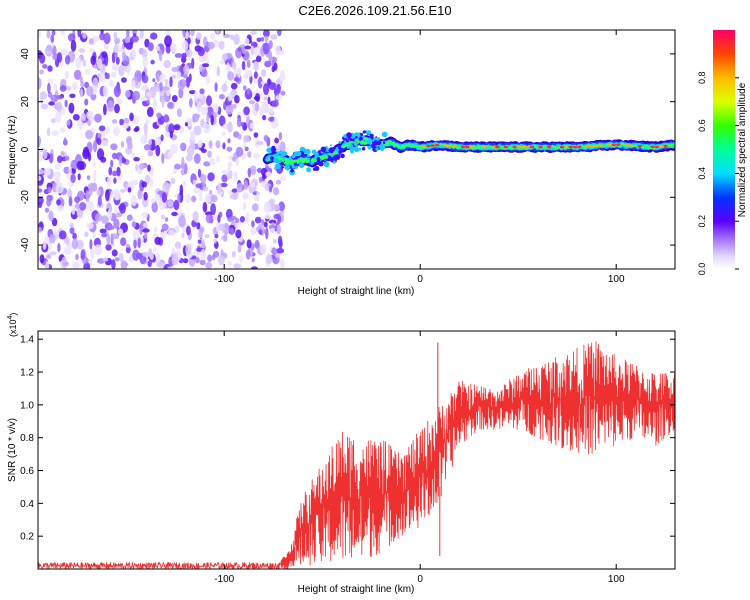 The image size is (750, 600). I want to click on snr-x-label: Height of straight line (km), so click(356, 589).